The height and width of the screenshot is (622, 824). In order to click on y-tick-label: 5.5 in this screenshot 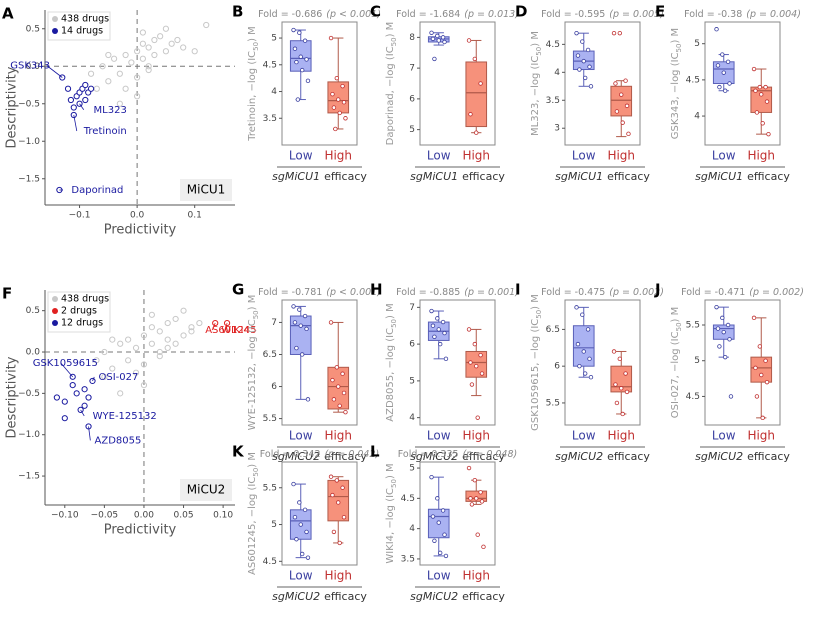, I will do `click(270, 488)`.